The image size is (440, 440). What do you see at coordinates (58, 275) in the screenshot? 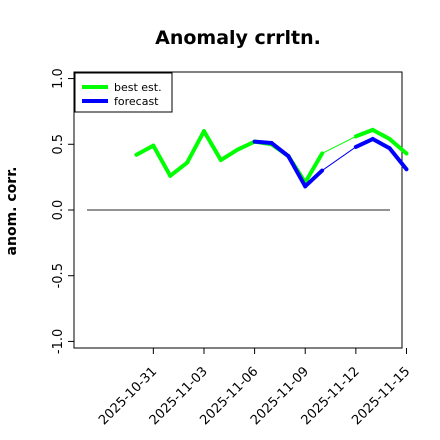
I see `y-tick-label: -0.5` at bounding box center [58, 275].